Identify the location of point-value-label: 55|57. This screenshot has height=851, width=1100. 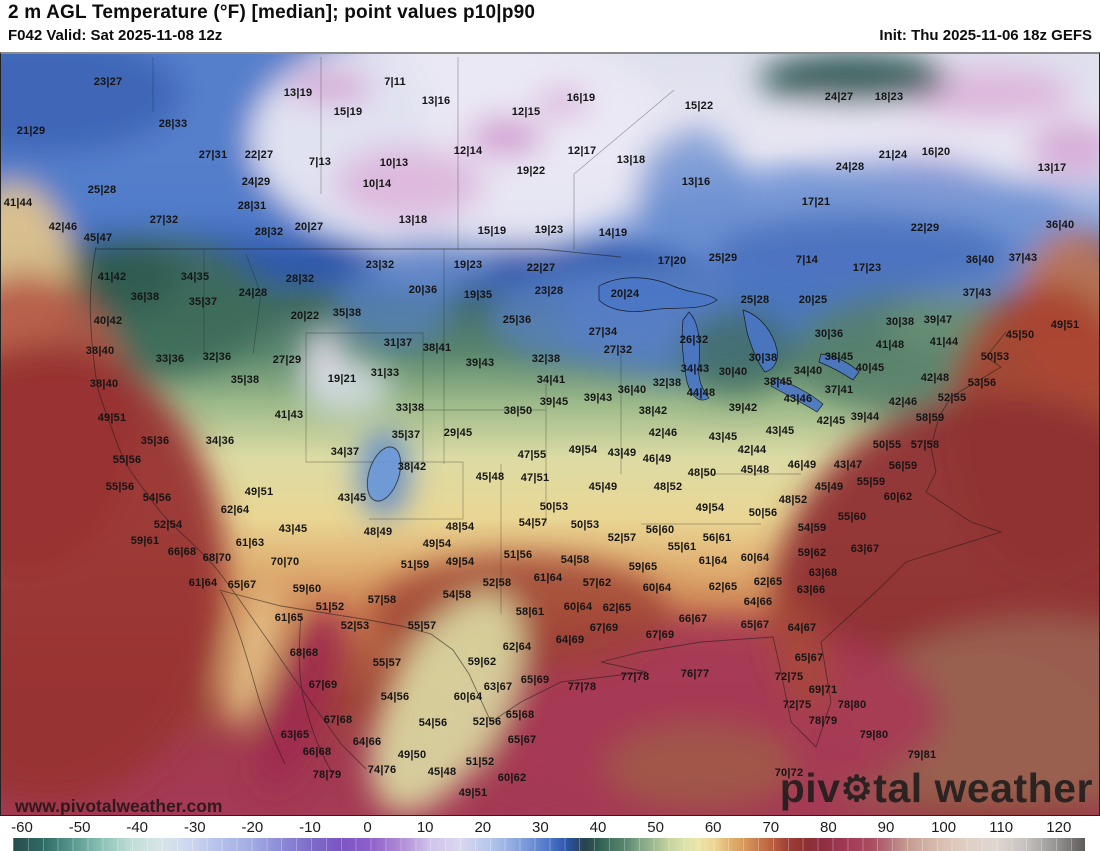
(422, 626).